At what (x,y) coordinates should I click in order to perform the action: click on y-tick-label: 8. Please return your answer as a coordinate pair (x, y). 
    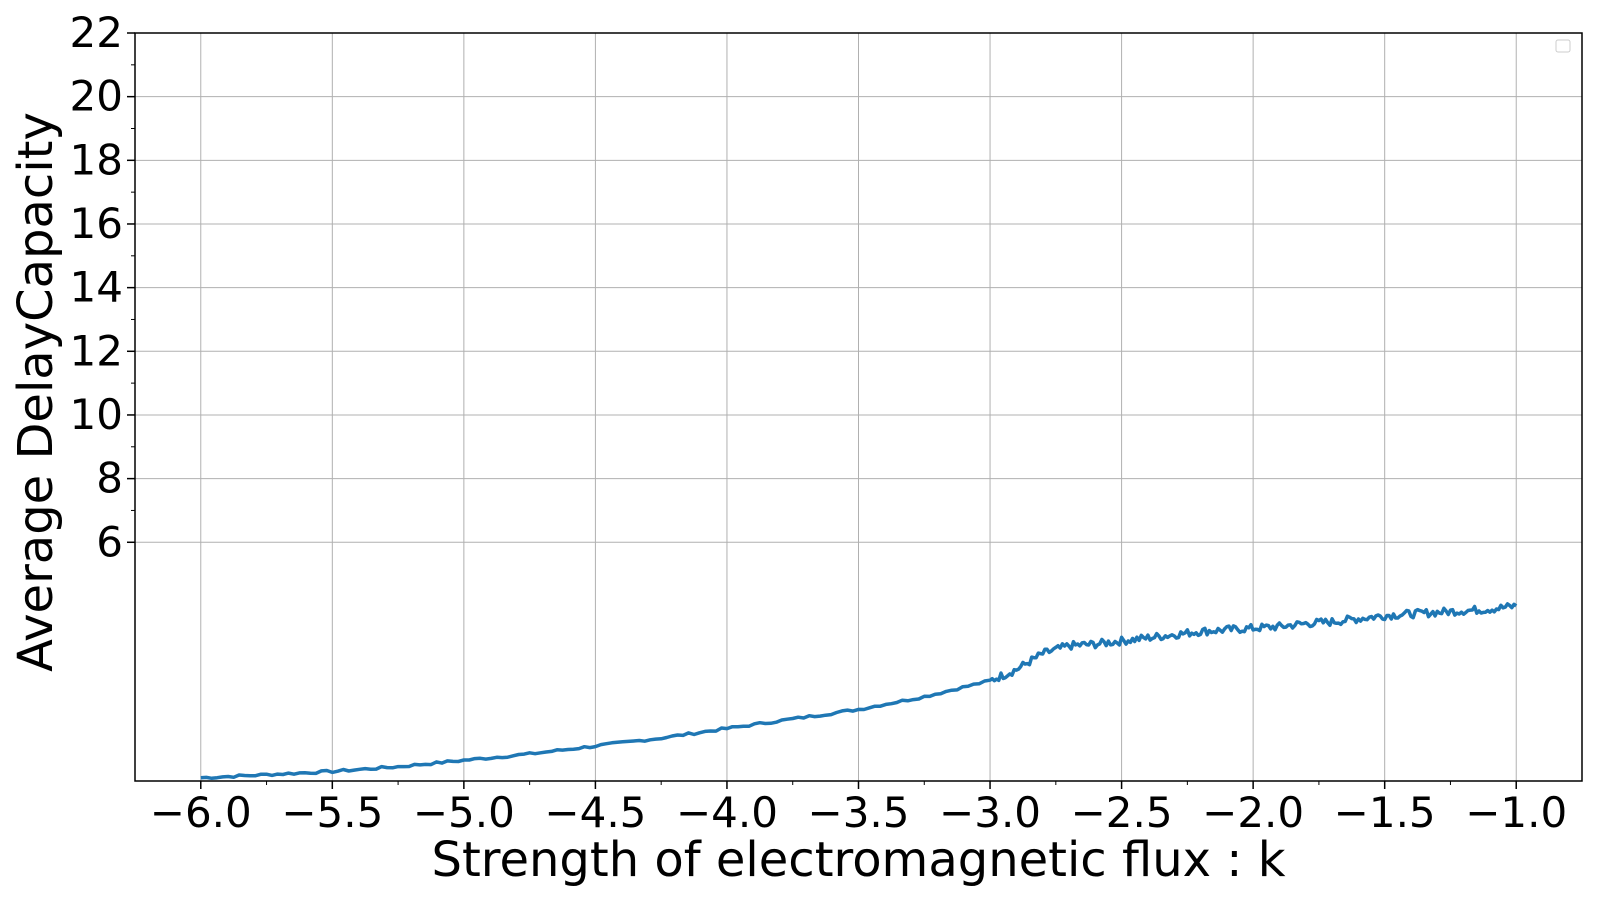
    Looking at the image, I should click on (109, 478).